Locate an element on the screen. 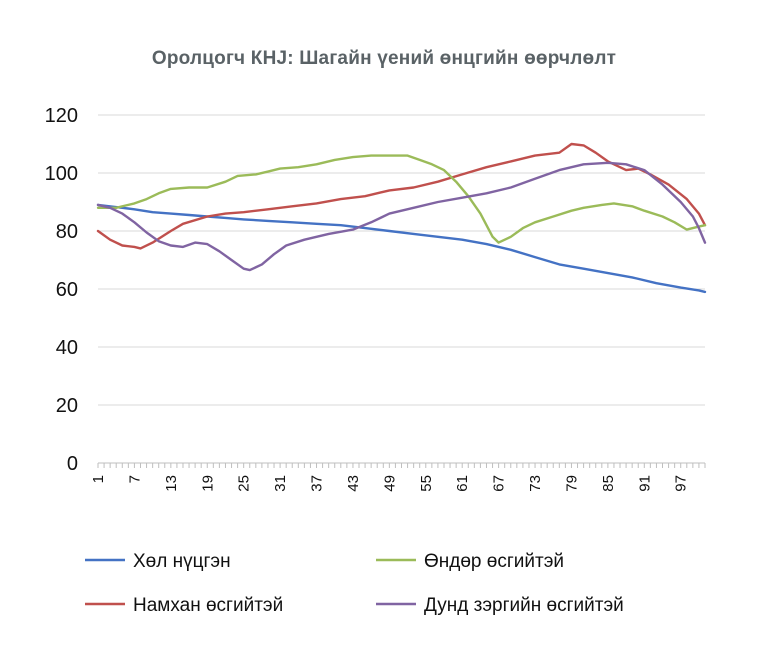 The width and height of the screenshot is (768, 653). x-tick-label: 37 is located at coordinates (317, 483).